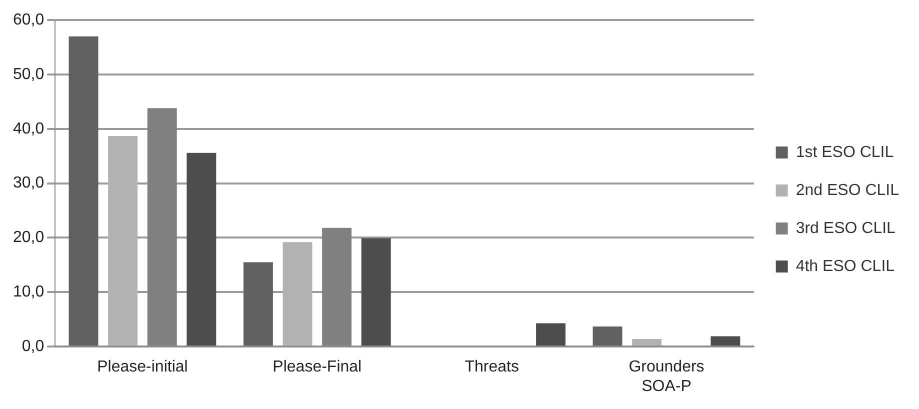 The width and height of the screenshot is (919, 409). I want to click on x-tick-label: Please-initial, so click(142, 367).